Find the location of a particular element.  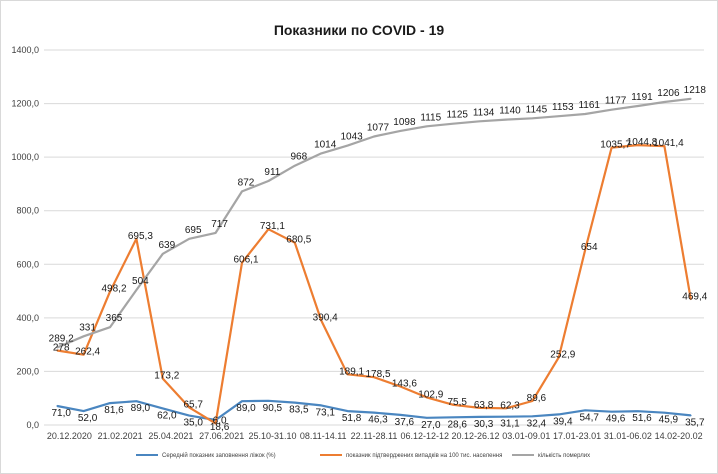

data-label: 63,8 is located at coordinates (484, 405).